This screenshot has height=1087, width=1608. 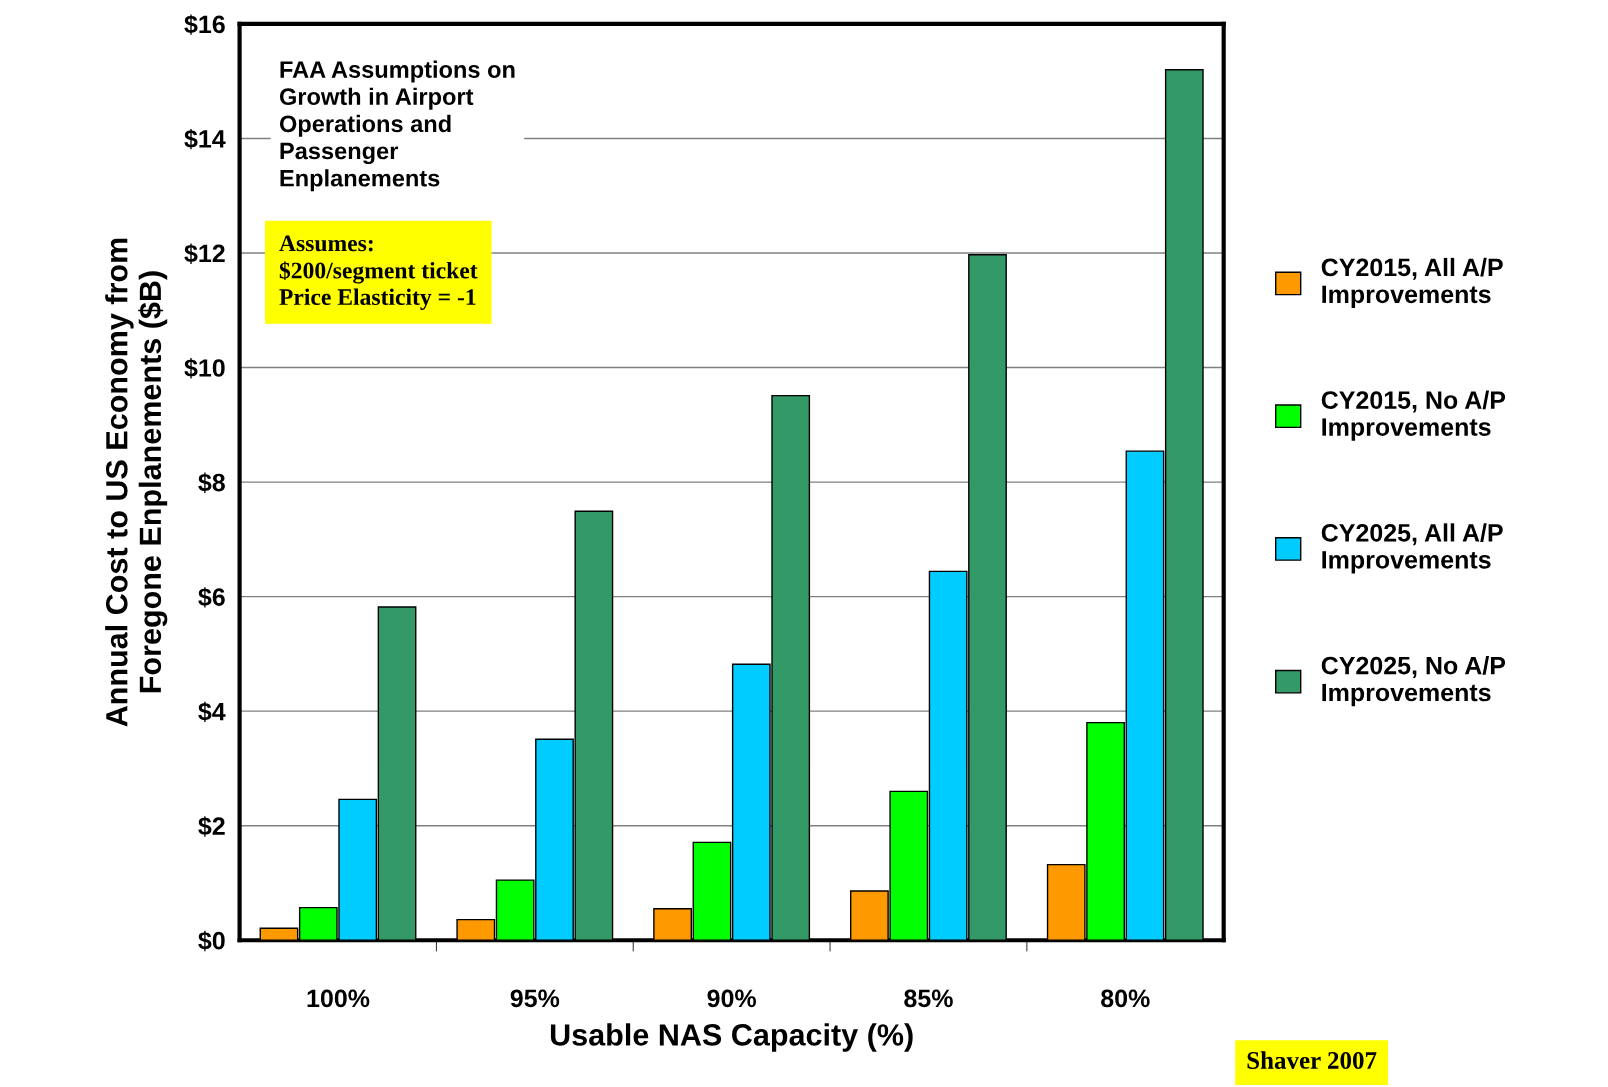 What do you see at coordinates (378, 272) in the screenshot?
I see `annotation: Assumes: $200/segment ticket Price Elasticity = -1` at bounding box center [378, 272].